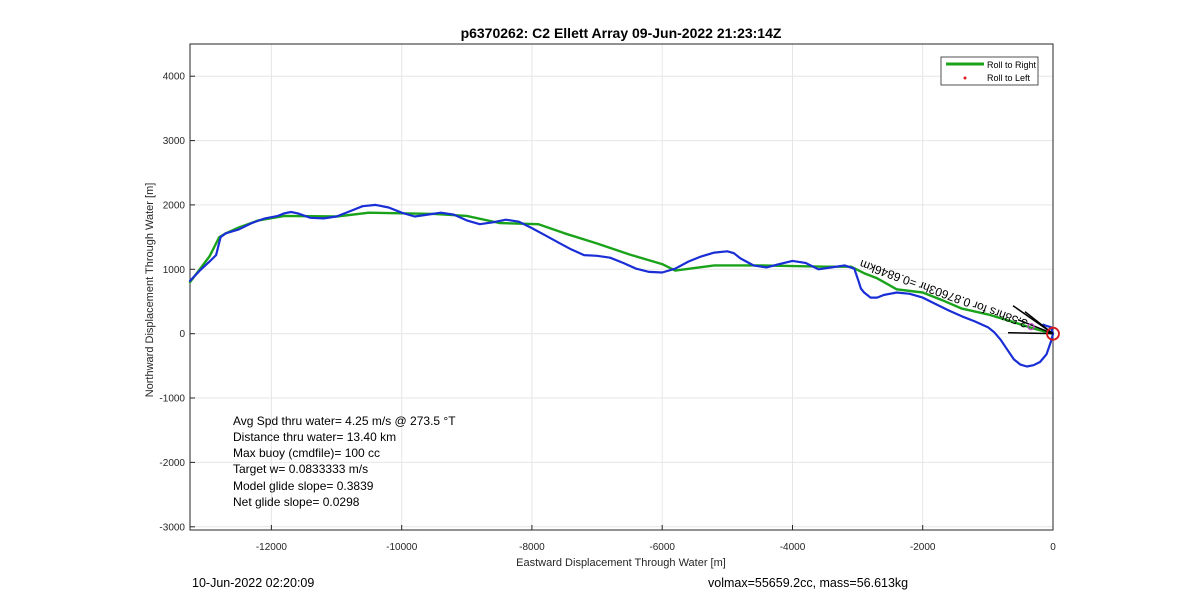  What do you see at coordinates (174, 141) in the screenshot?
I see `y-tick-label: 3000` at bounding box center [174, 141].